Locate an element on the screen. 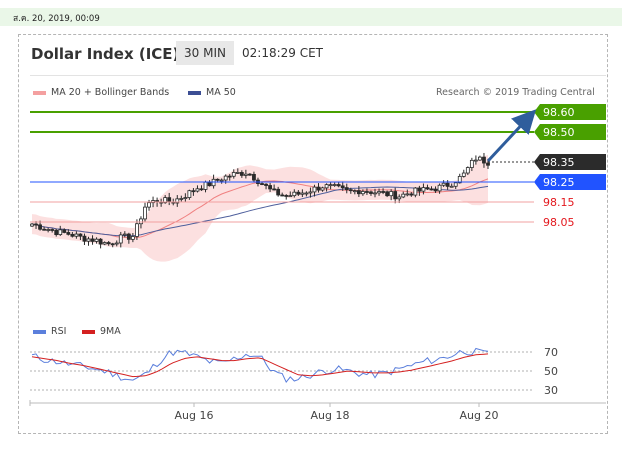 This screenshot has width=622, height=461. server-time: 02:18:29 CET is located at coordinates (282, 53).